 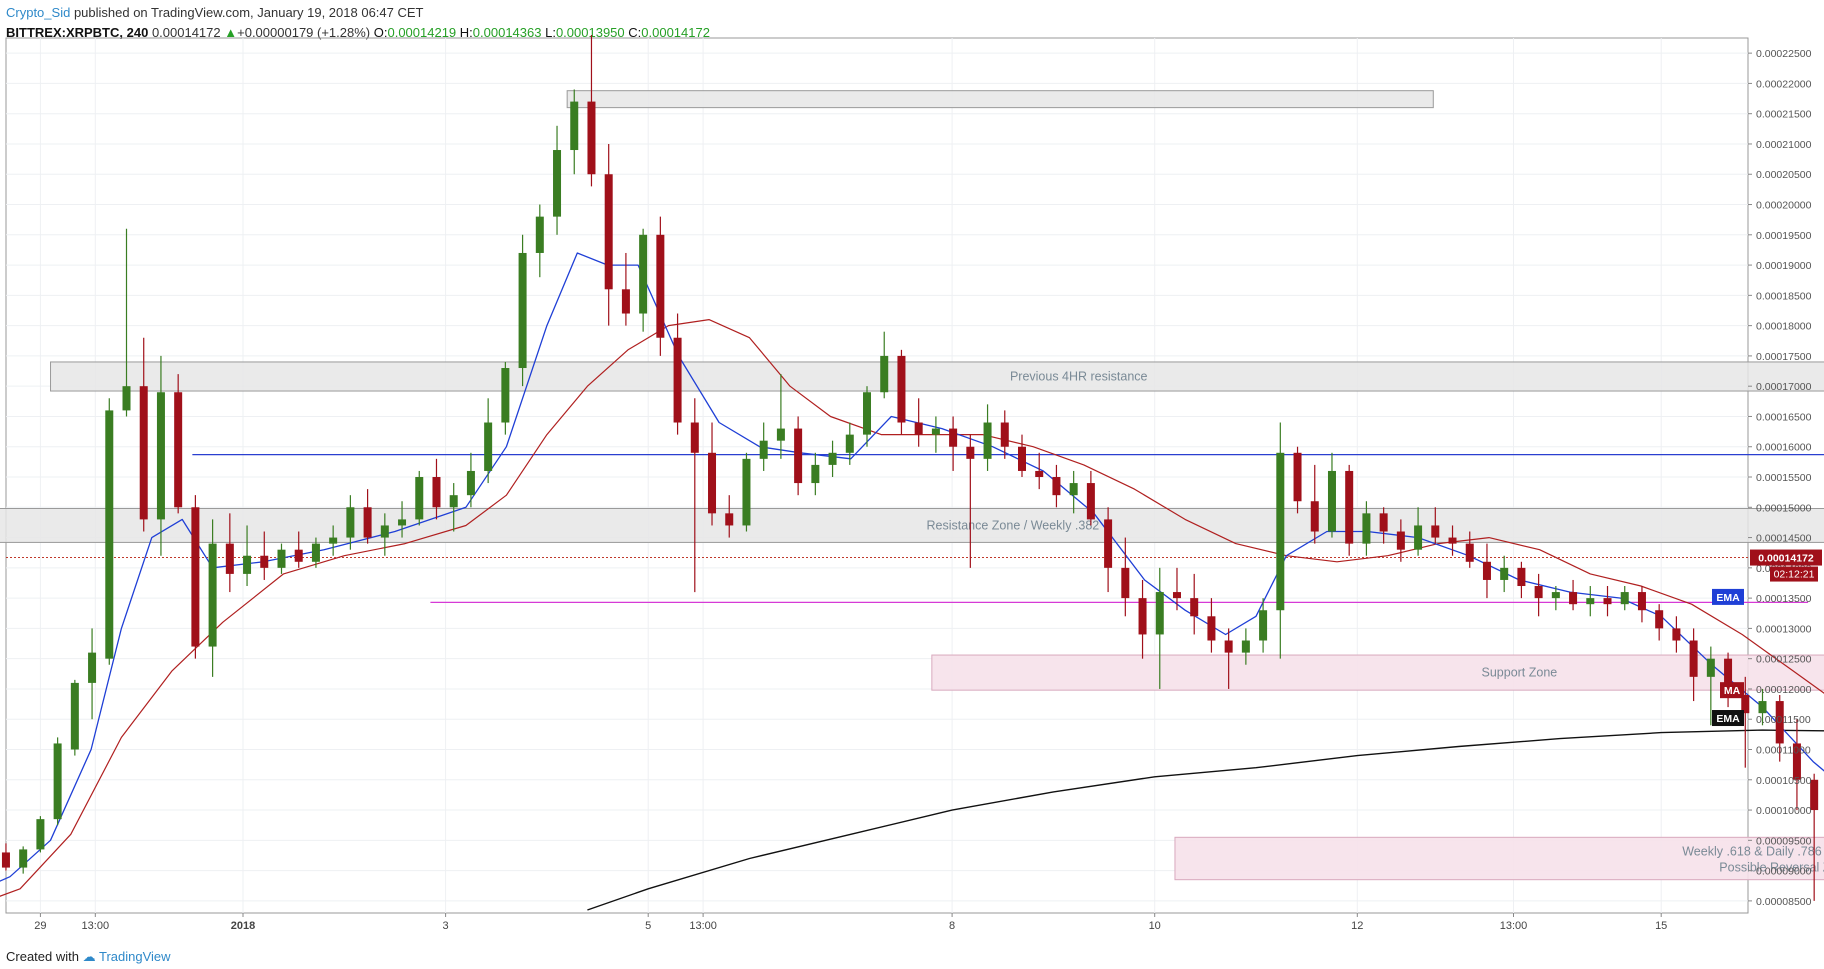 I want to click on y-tick-label: 0.00022000, so click(x=1784, y=84).